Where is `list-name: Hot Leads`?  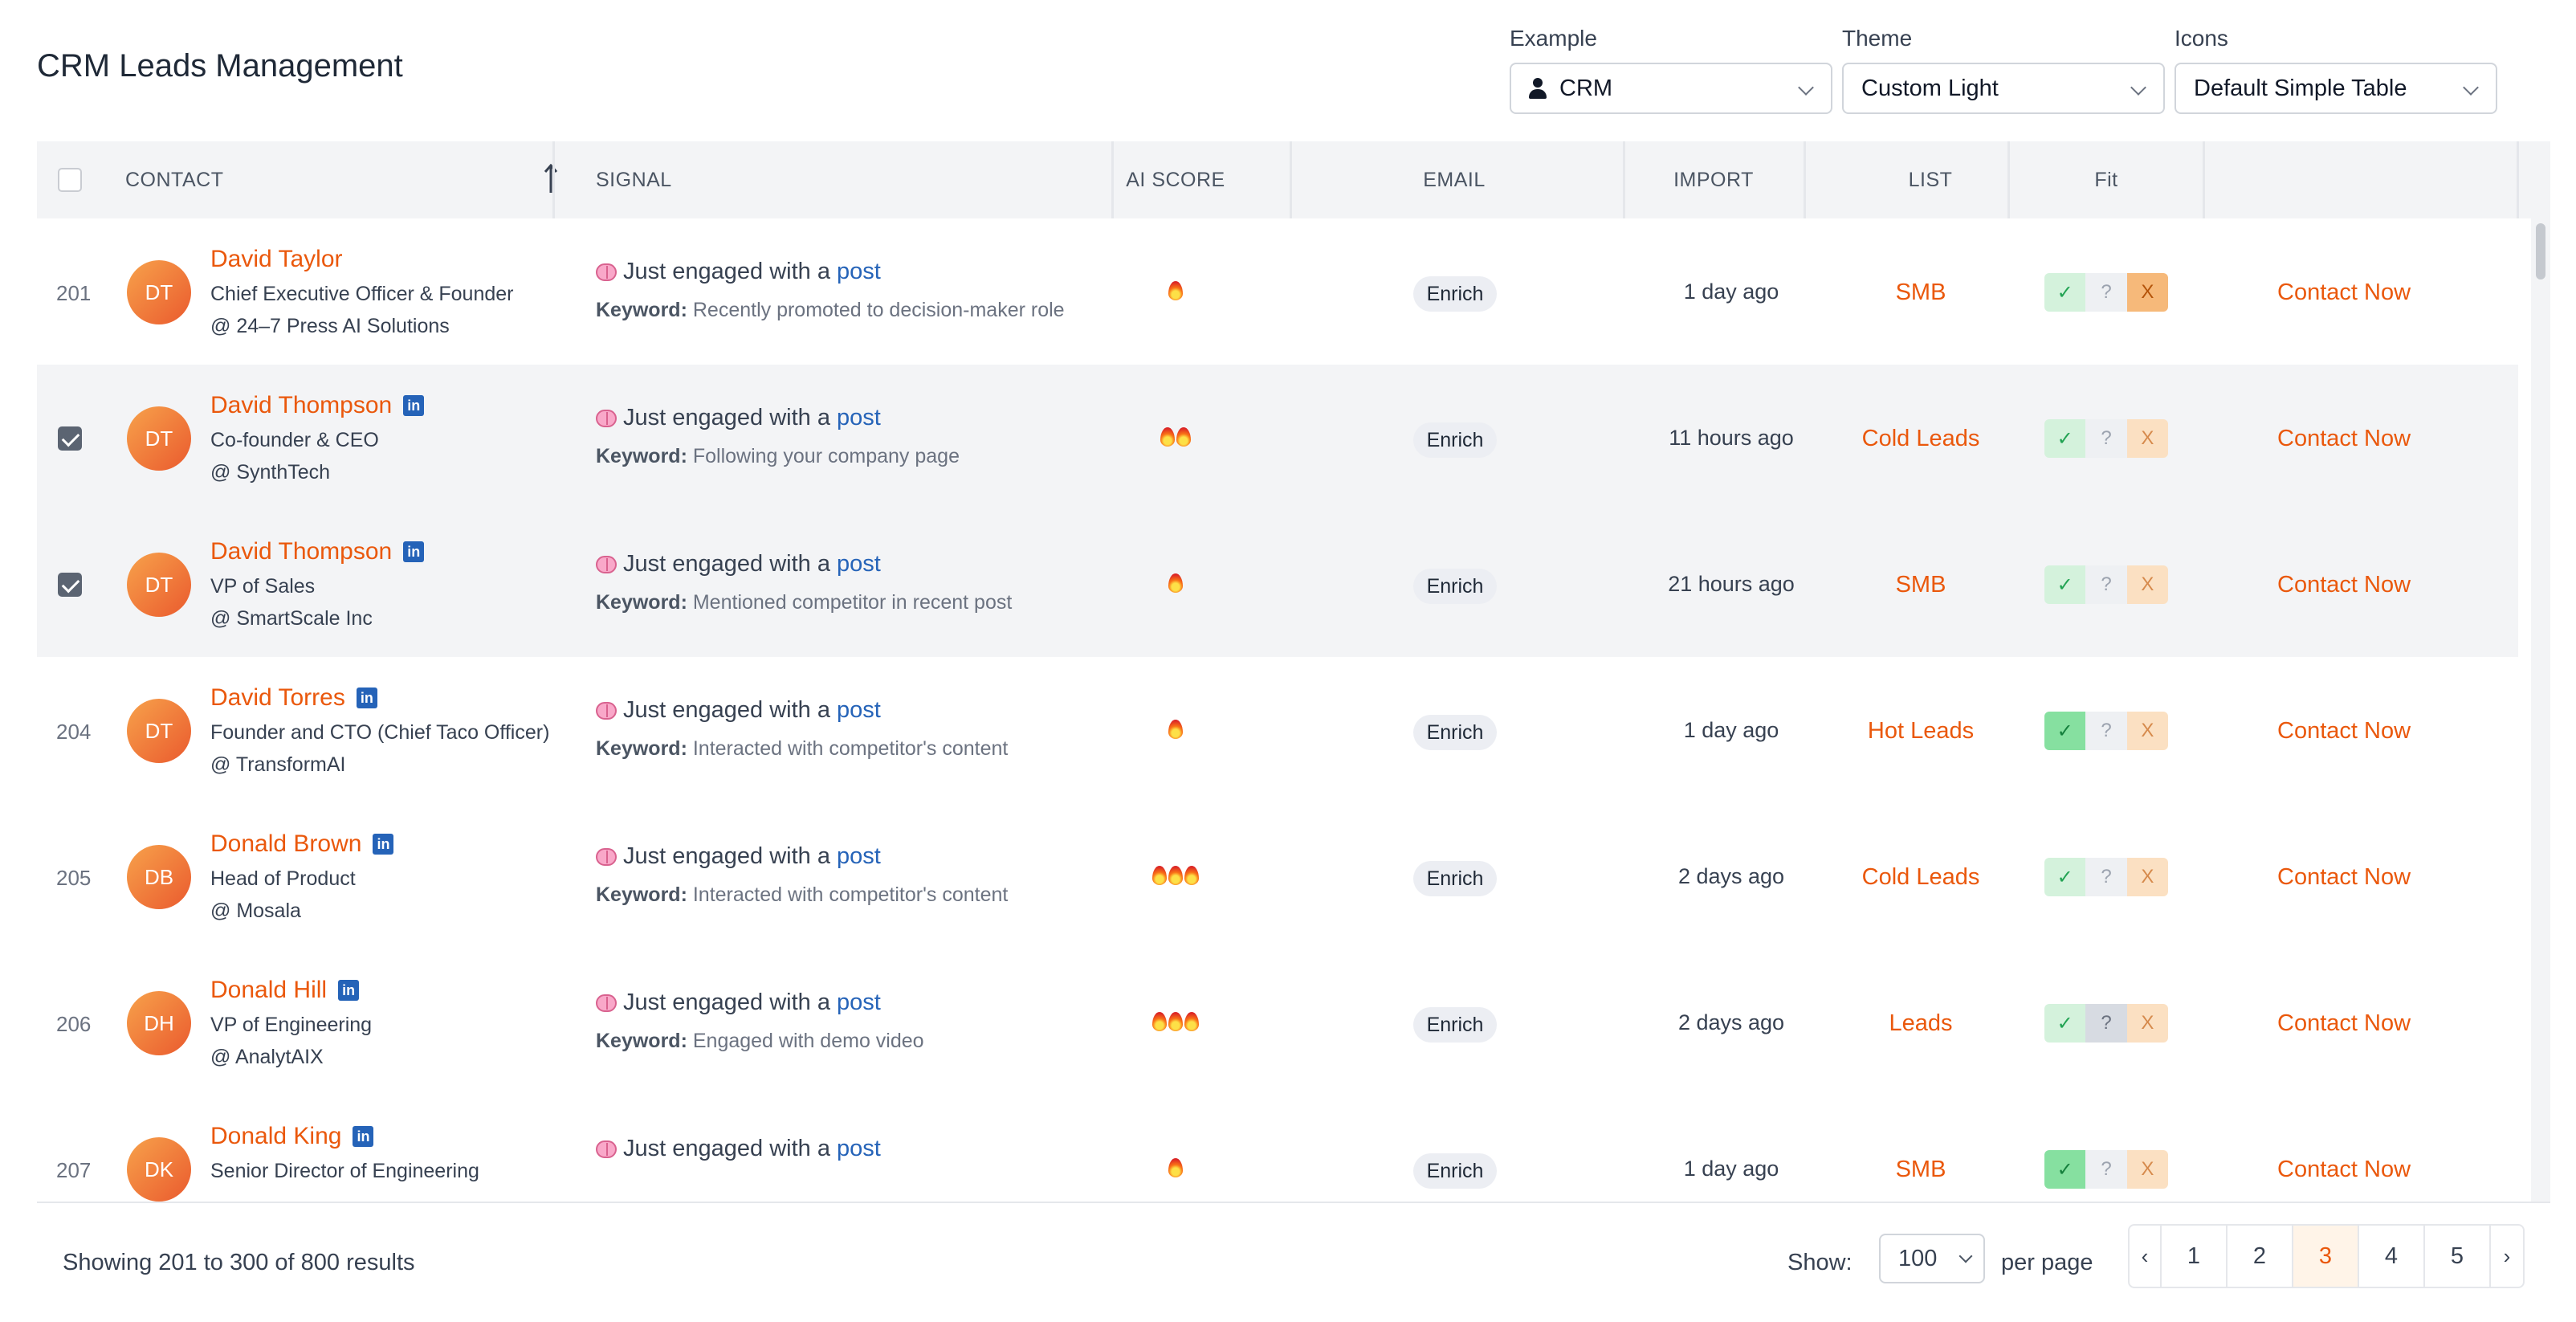 list-name: Hot Leads is located at coordinates (1921, 731).